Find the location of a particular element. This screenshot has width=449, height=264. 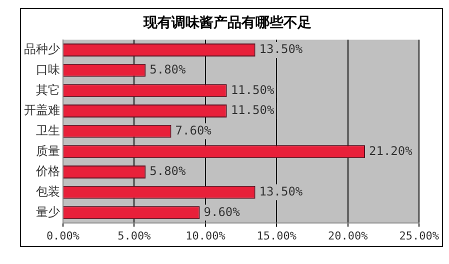

y-tick-label: 质量 is located at coordinates (48, 151).